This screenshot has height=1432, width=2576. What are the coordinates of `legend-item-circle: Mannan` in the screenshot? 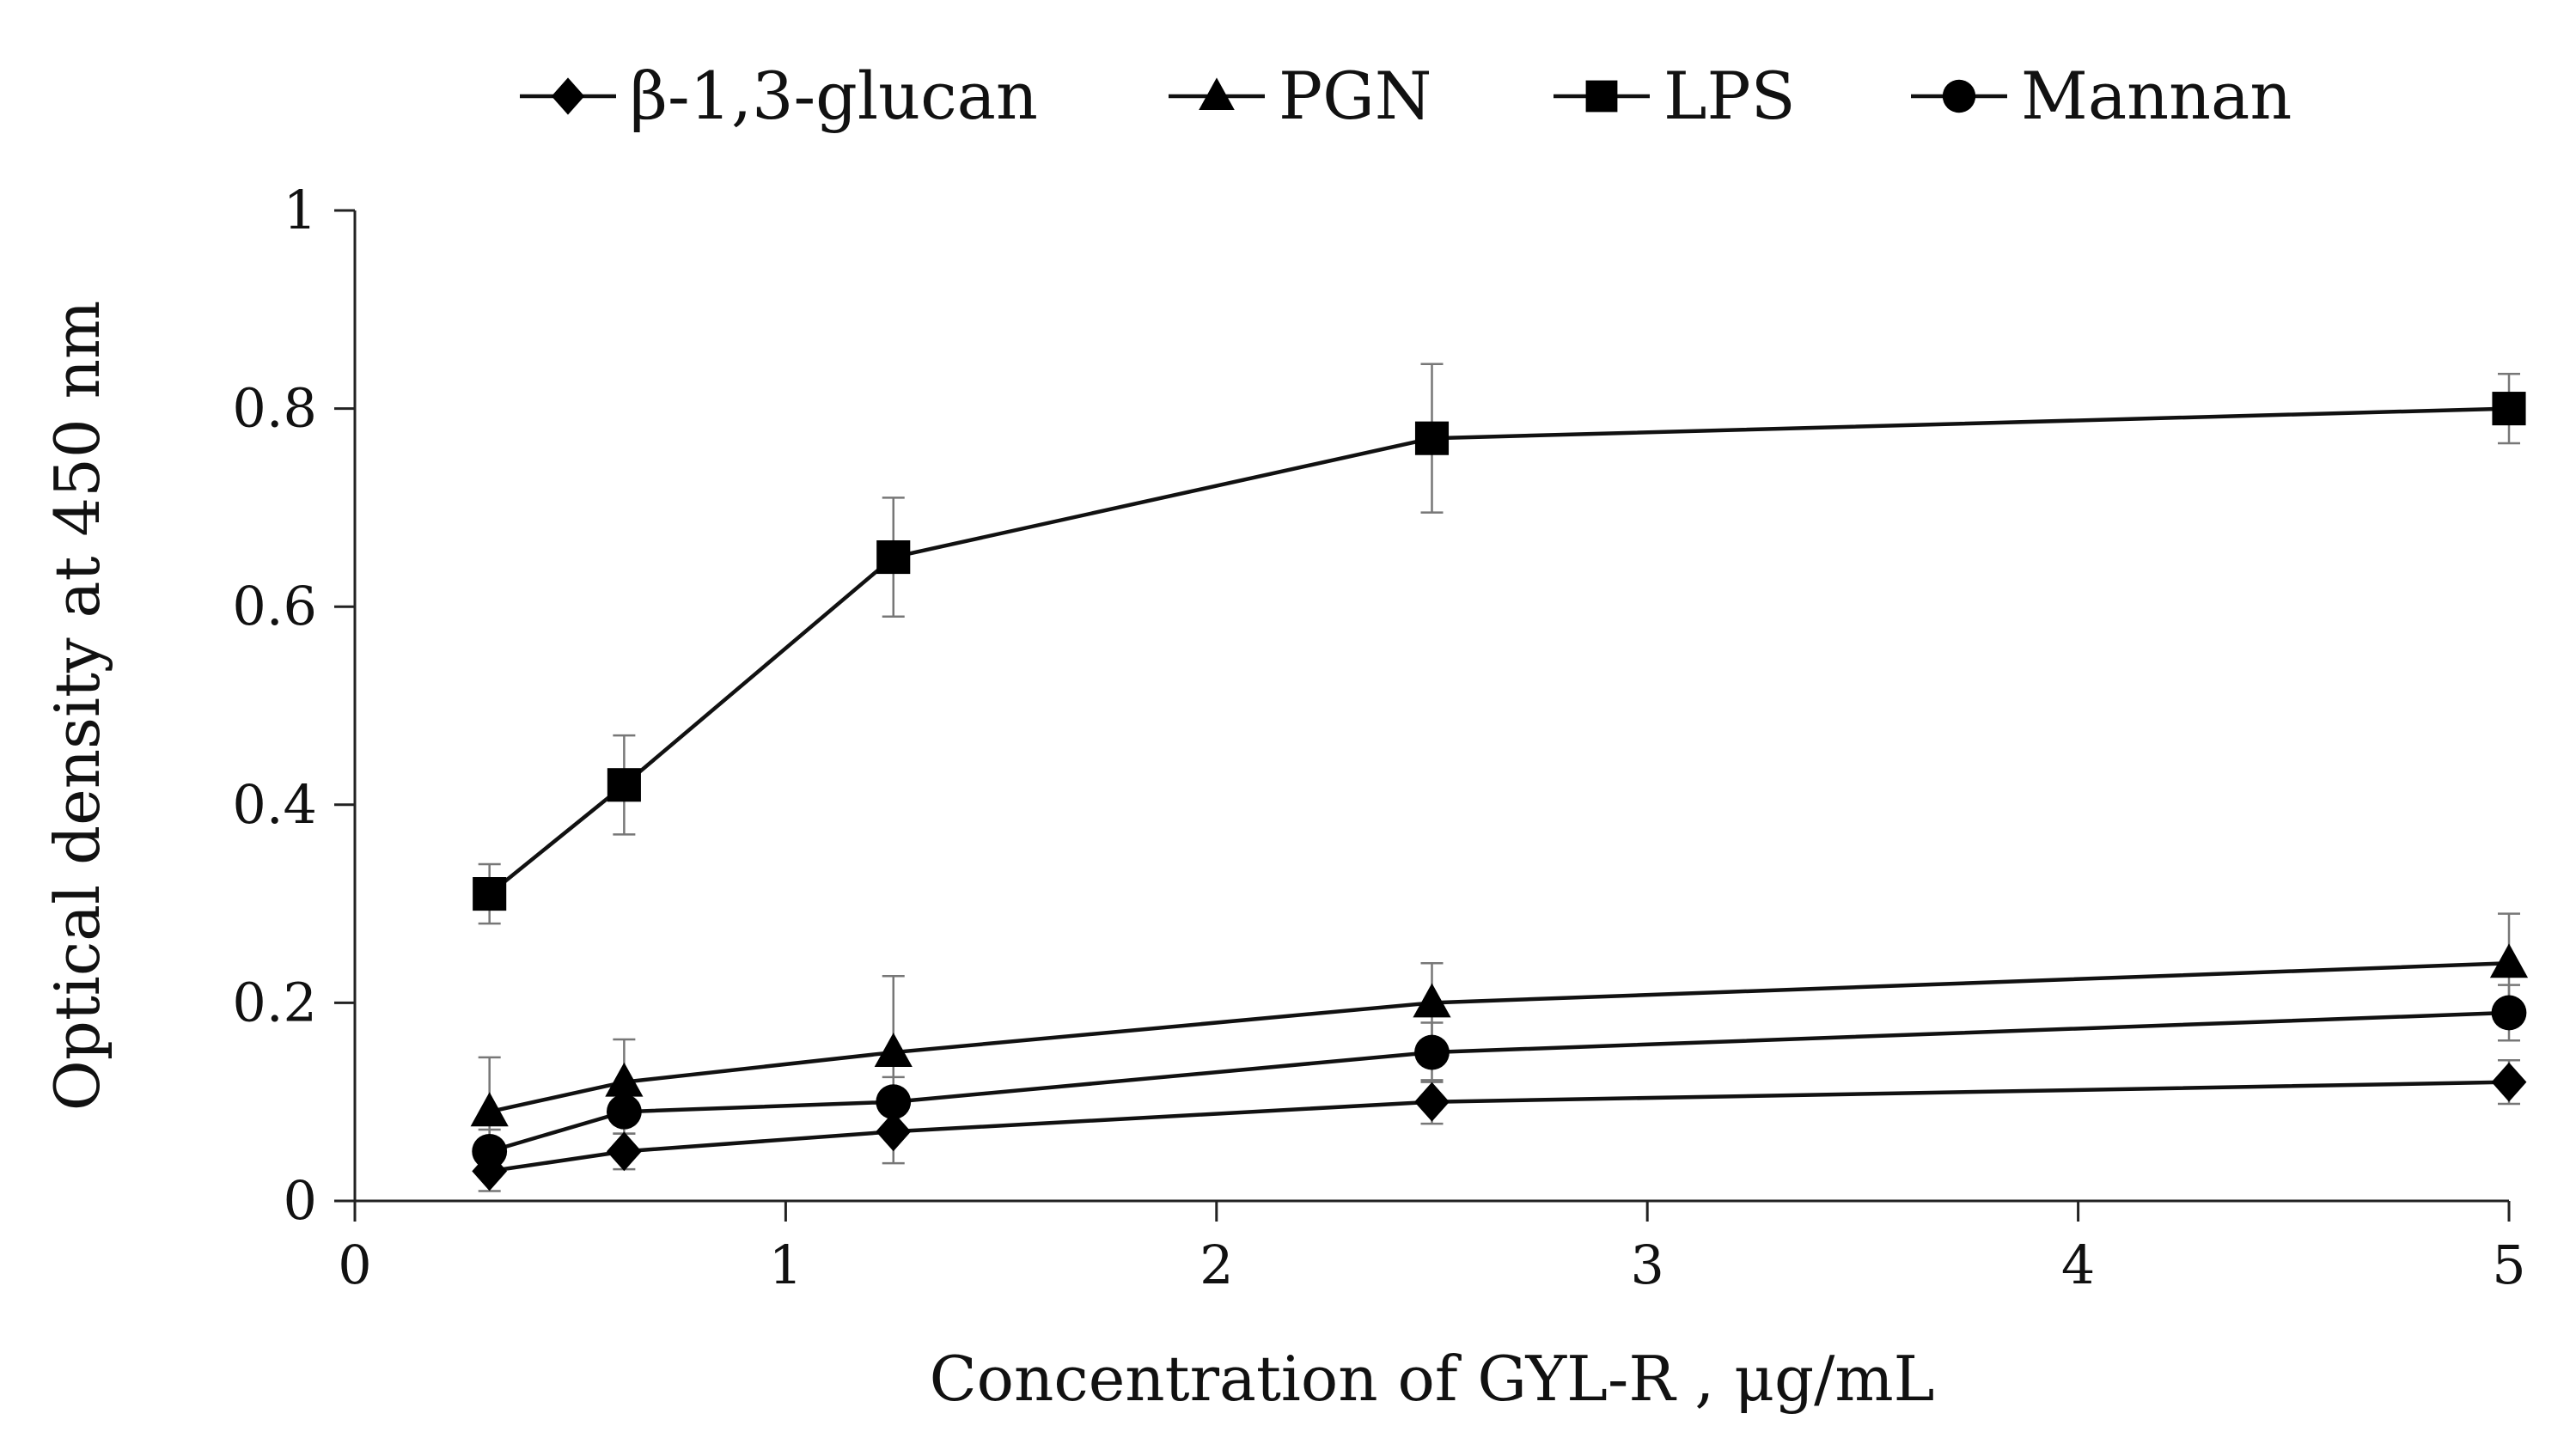 It's located at (2101, 96).